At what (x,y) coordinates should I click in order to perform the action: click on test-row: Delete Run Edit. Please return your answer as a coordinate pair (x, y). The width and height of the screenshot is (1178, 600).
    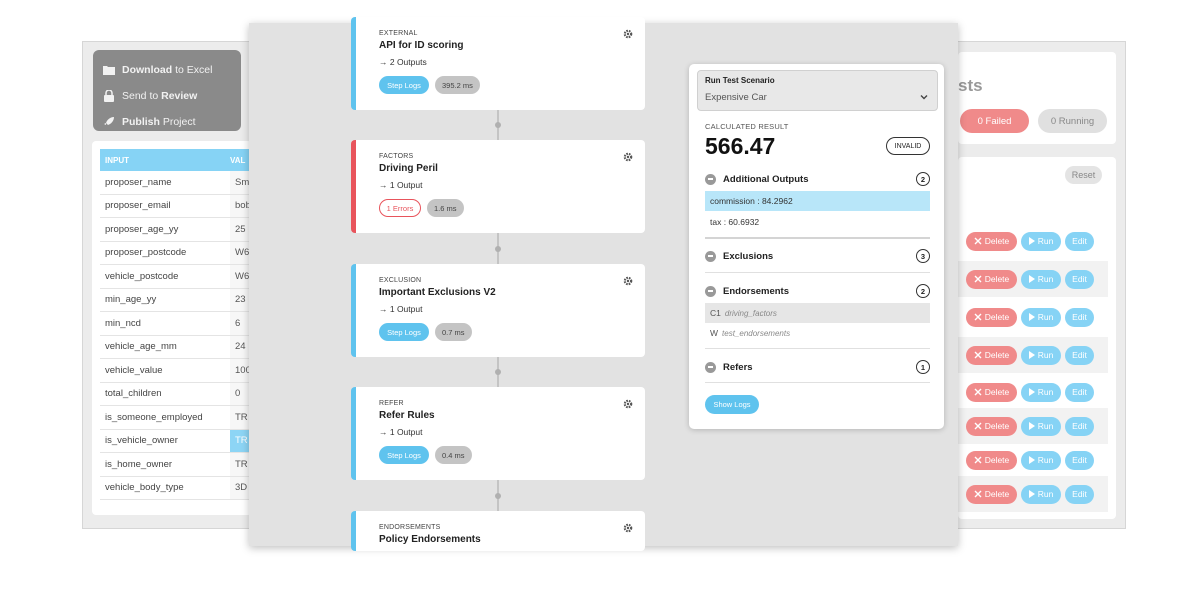
    Looking at the image, I should click on (1033, 426).